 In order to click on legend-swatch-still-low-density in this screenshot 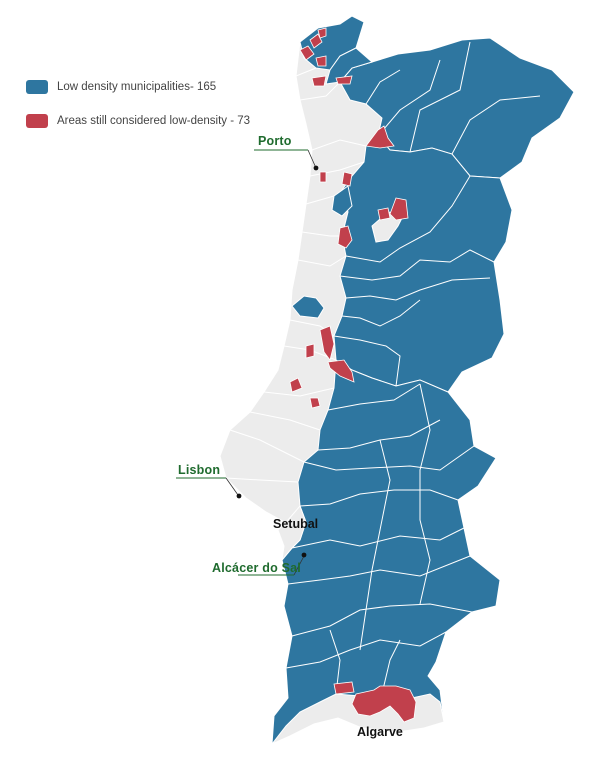, I will do `click(37, 121)`.